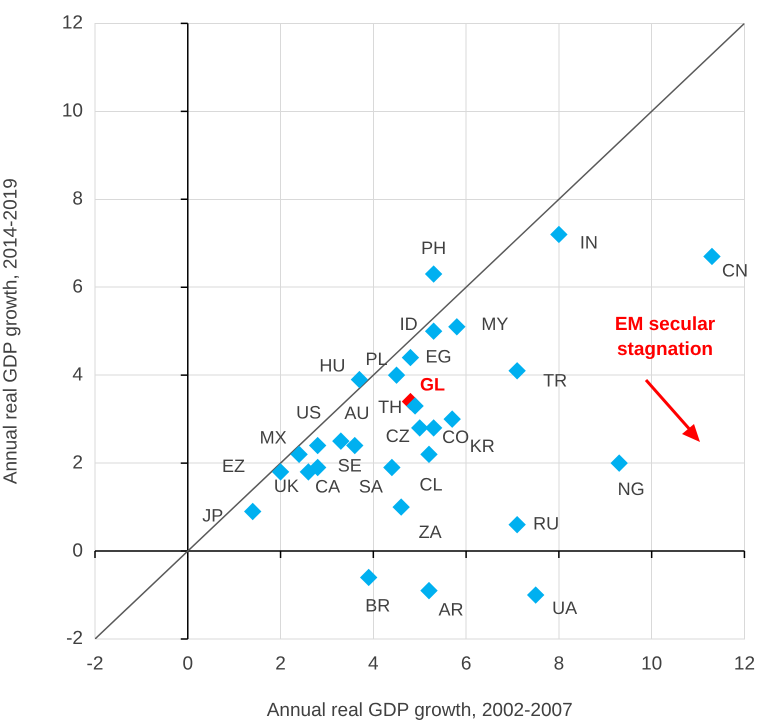 The height and width of the screenshot is (722, 769). What do you see at coordinates (77, 551) in the screenshot?
I see `y-tick-label: 0` at bounding box center [77, 551].